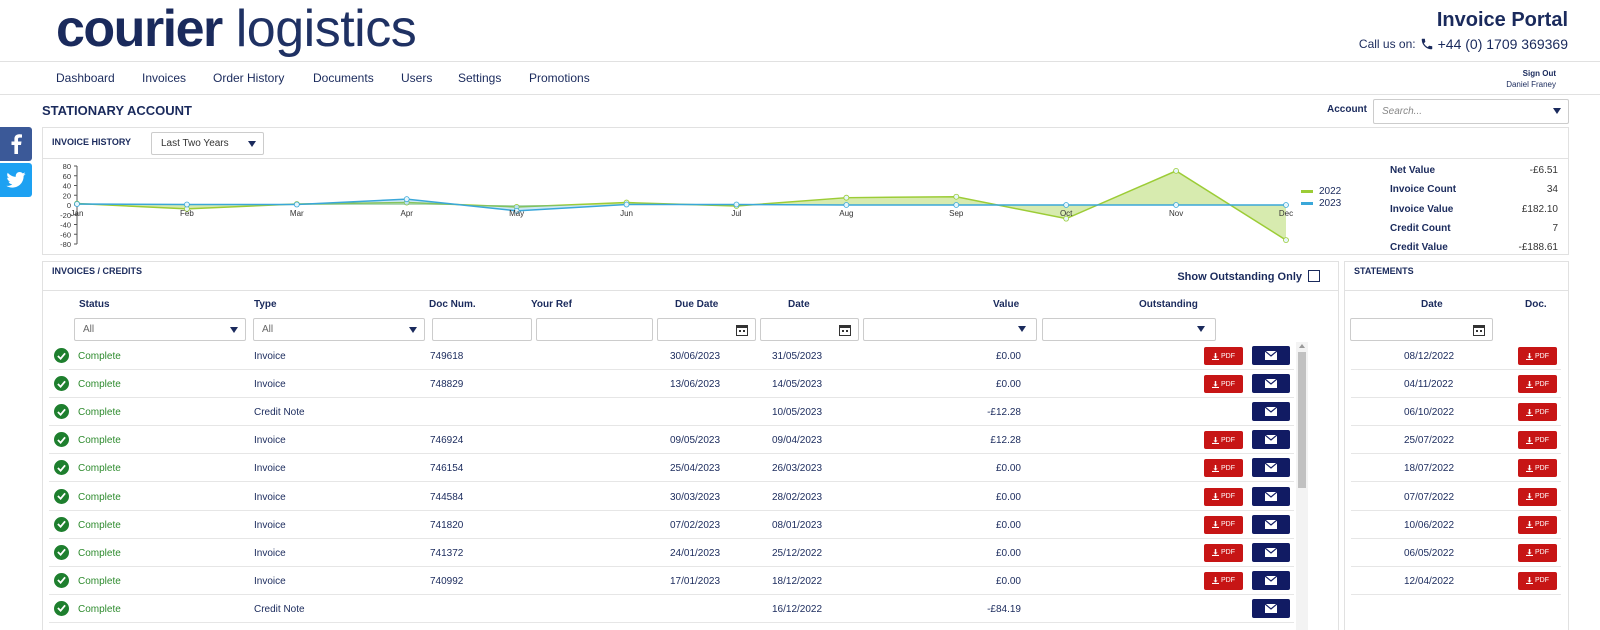 The width and height of the screenshot is (1600, 630). What do you see at coordinates (480, 78) in the screenshot?
I see `nav-settings: Settings` at bounding box center [480, 78].